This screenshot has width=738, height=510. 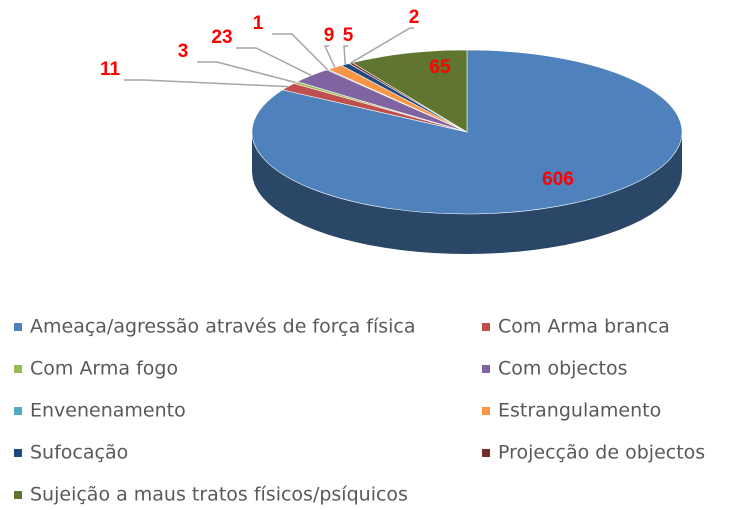 I want to click on legend-label: Sujeição a maus tratos físicos/psíquicos, so click(x=219, y=495).